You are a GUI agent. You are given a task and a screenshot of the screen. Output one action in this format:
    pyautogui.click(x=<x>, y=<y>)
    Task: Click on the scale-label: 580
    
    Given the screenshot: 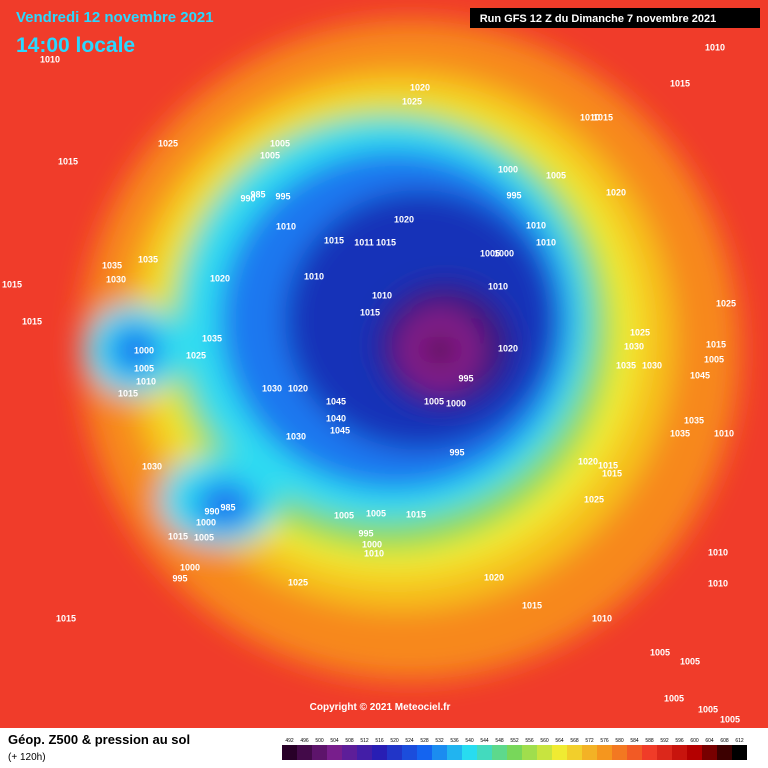 What is the action you would take?
    pyautogui.click(x=619, y=741)
    